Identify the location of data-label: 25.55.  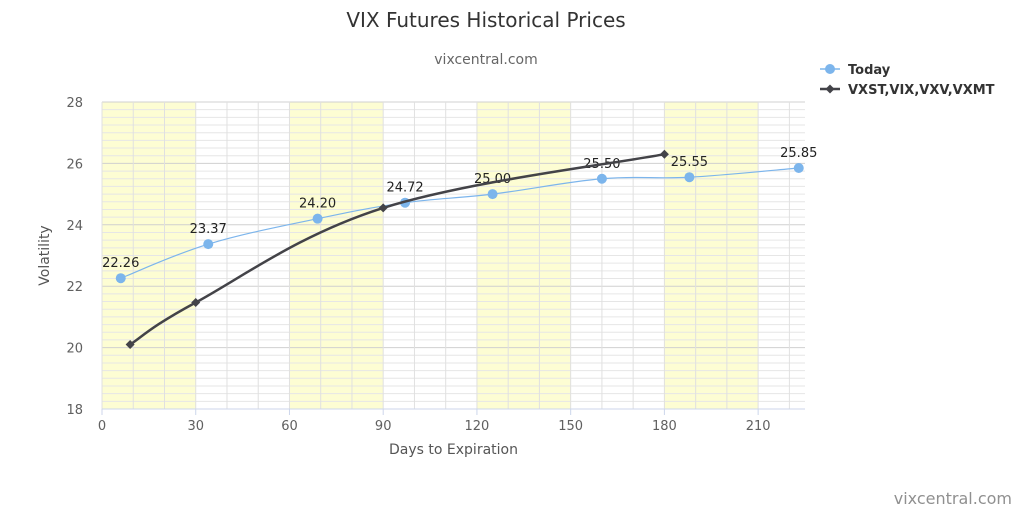
(689, 162).